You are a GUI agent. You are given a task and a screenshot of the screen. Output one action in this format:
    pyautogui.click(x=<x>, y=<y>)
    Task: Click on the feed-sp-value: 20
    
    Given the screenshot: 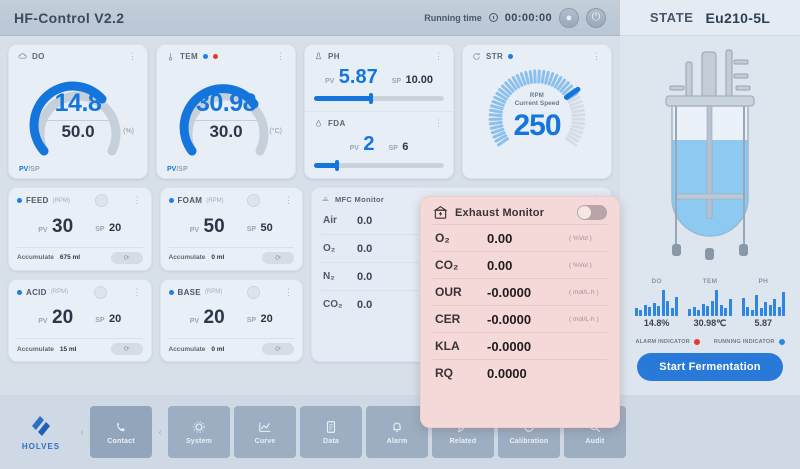 What is the action you would take?
    pyautogui.click(x=115, y=227)
    